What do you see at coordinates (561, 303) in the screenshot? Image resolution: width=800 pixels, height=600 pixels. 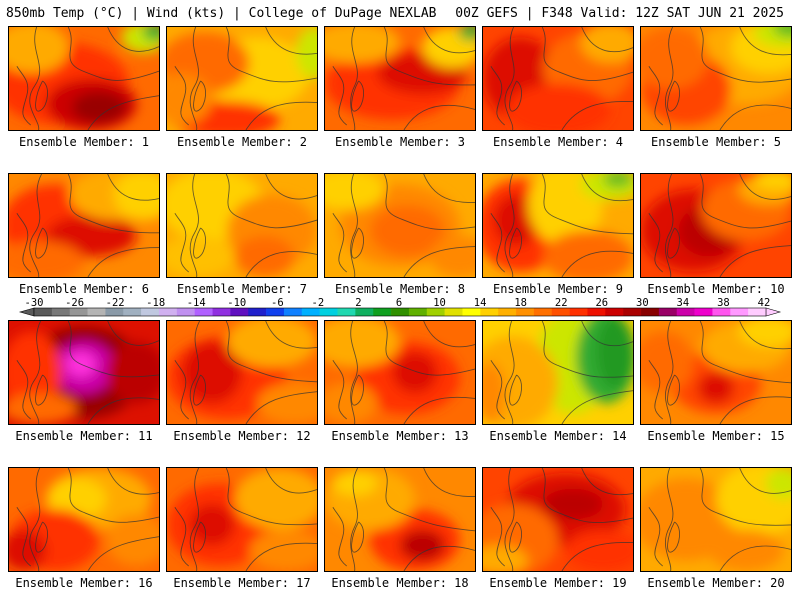 I see `colorbar-tick-label: 22` at bounding box center [561, 303].